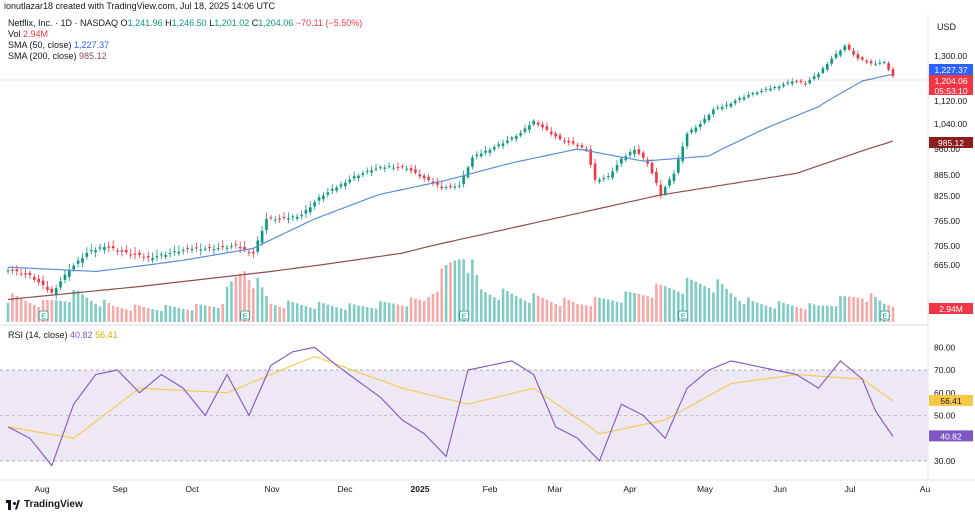  What do you see at coordinates (255, 23) in the screenshot?
I see `close-label: C` at bounding box center [255, 23].